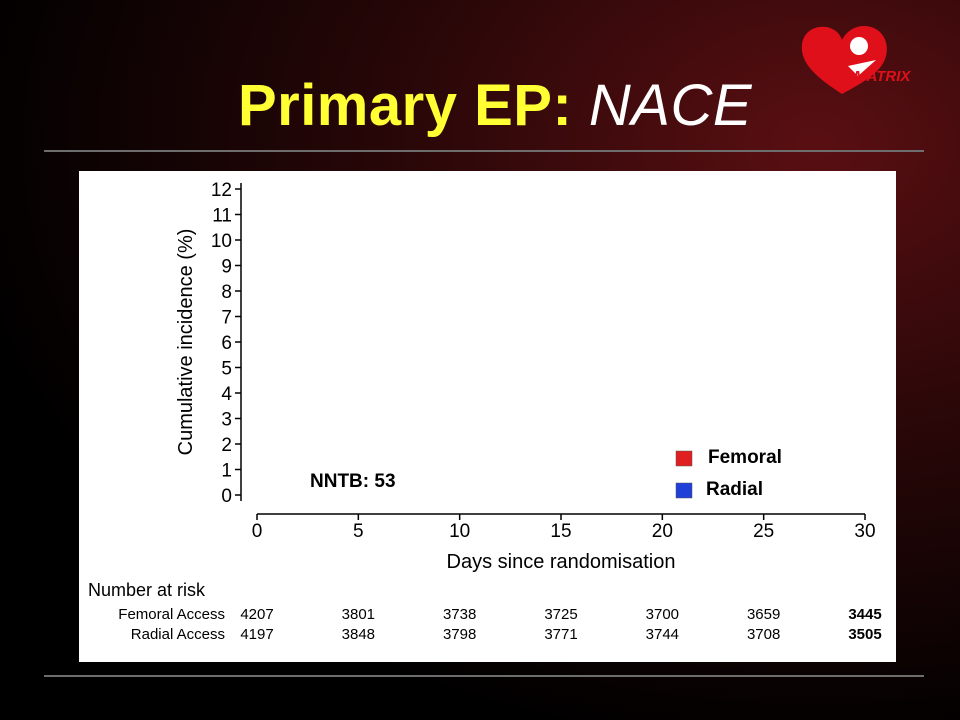 This screenshot has height=720, width=960. I want to click on risk-table-title: Number at risk, so click(147, 590).